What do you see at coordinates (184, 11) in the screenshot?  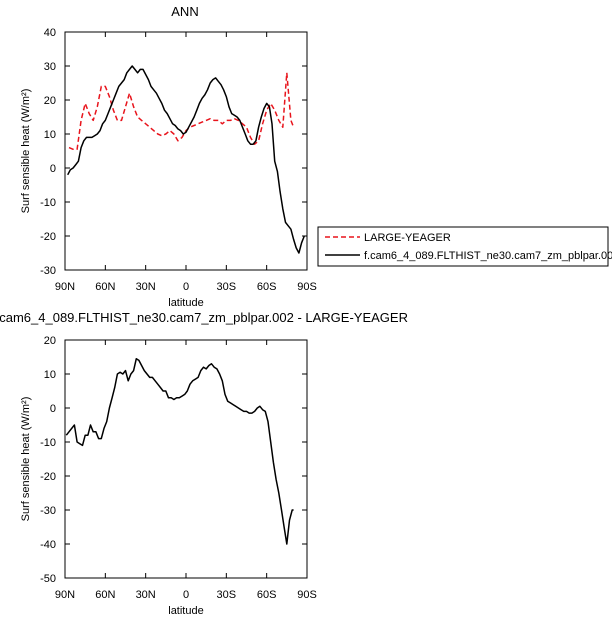 I see `top-chart-title: ANN` at bounding box center [184, 11].